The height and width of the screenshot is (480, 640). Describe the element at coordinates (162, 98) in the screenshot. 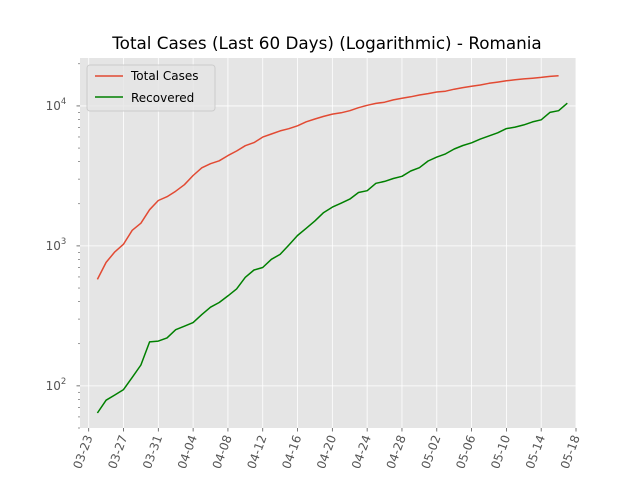

I see `legend-label-recovered: Recovered` at that location.